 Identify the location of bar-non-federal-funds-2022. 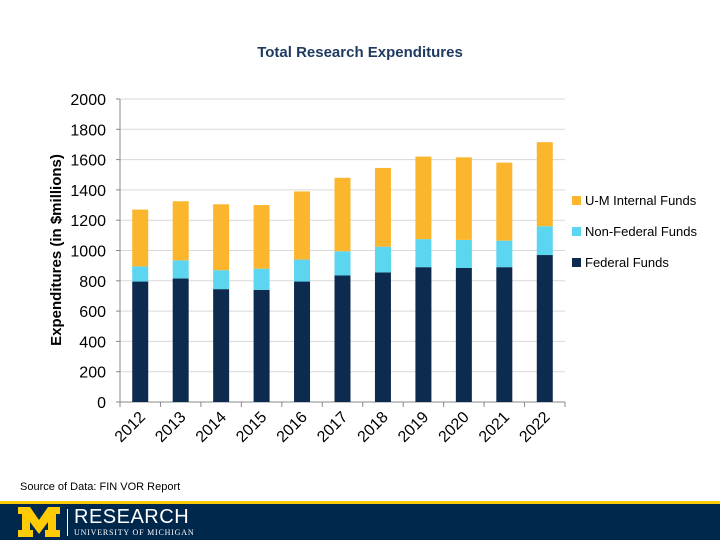
(544, 241).